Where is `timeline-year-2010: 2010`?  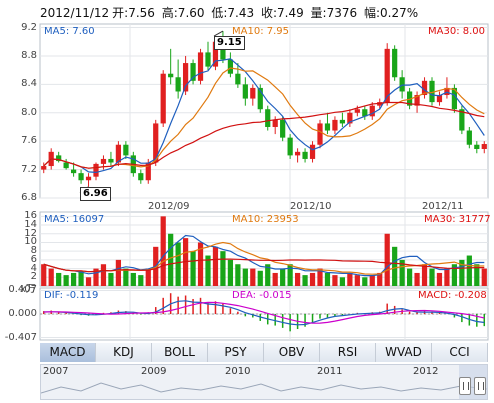
timeline-year-2010: 2010 is located at coordinates (238, 371).